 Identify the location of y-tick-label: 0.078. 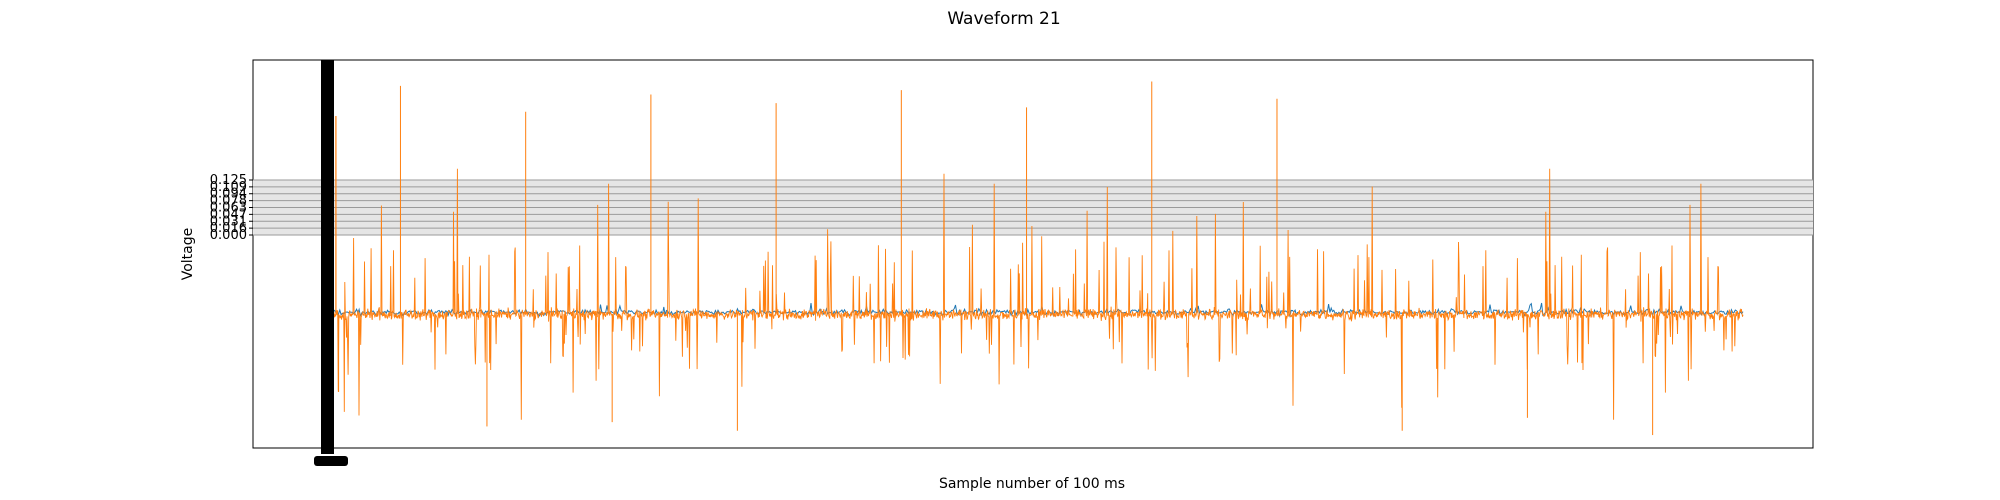
(228, 201).